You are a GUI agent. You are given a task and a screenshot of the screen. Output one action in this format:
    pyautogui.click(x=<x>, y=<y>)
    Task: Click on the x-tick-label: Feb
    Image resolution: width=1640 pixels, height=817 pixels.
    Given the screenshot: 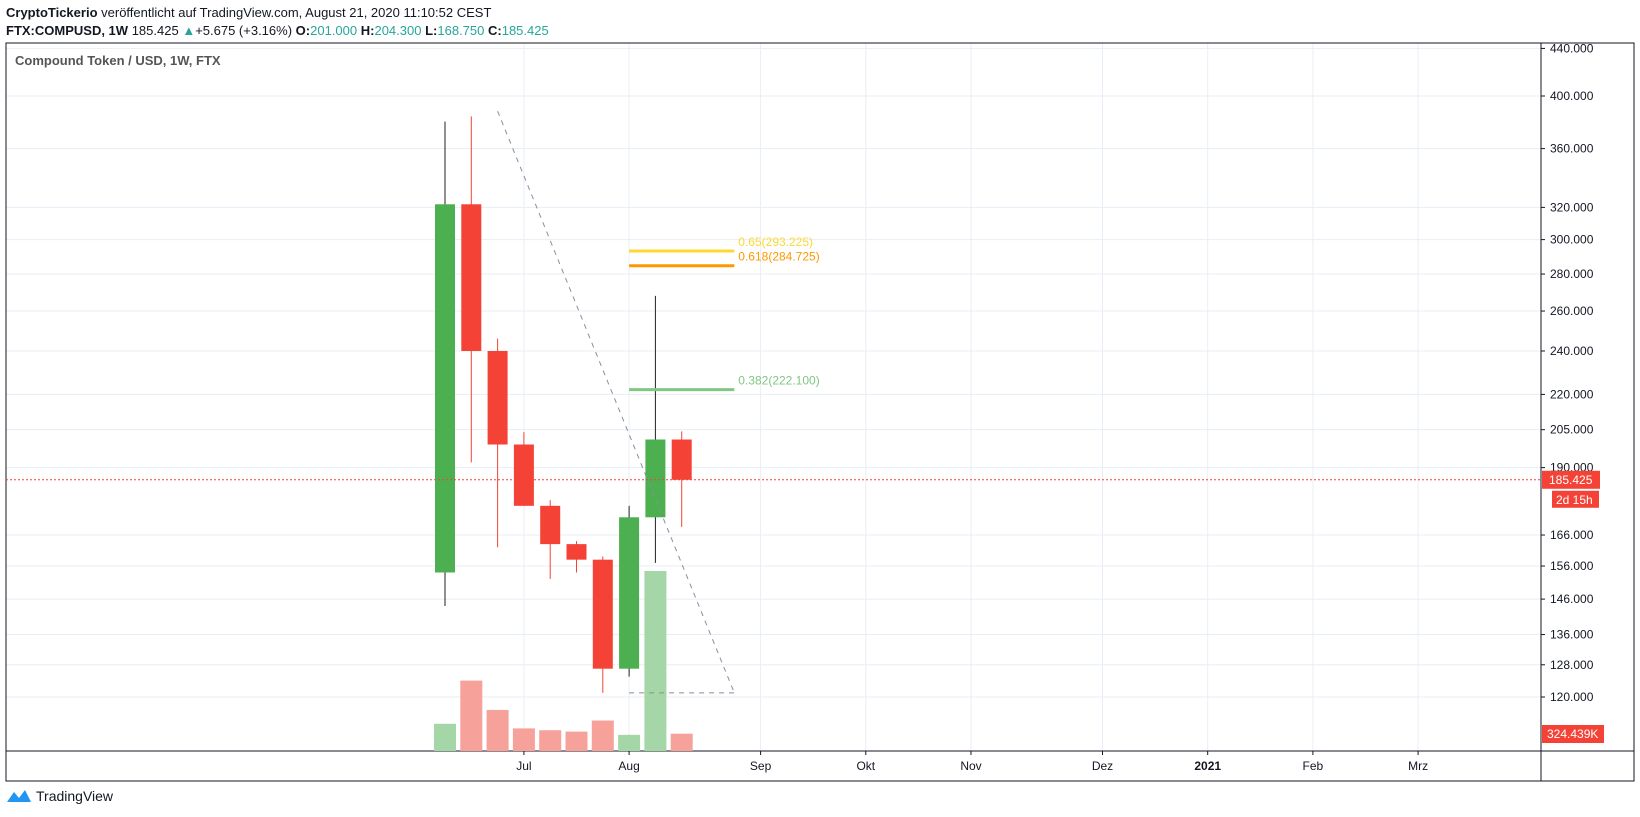 What is the action you would take?
    pyautogui.click(x=1313, y=766)
    